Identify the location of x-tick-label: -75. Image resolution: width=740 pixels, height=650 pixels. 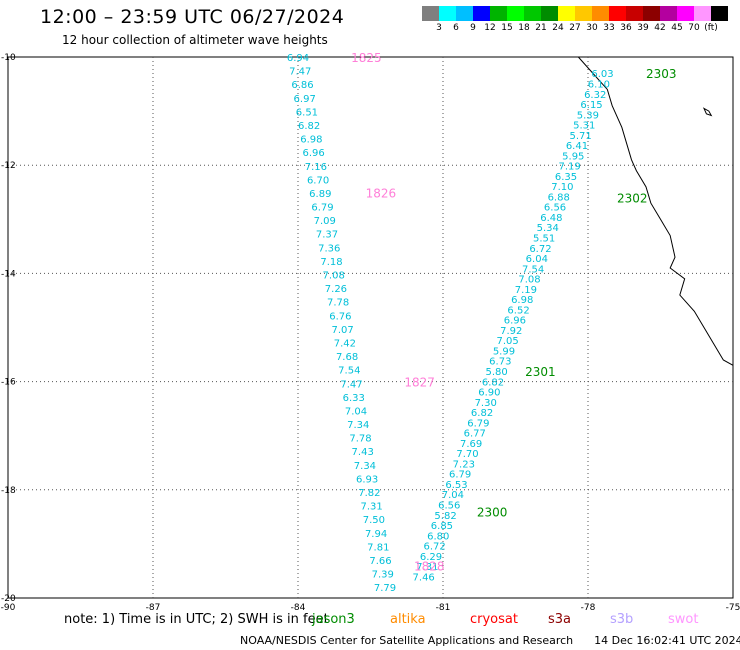
(733, 608).